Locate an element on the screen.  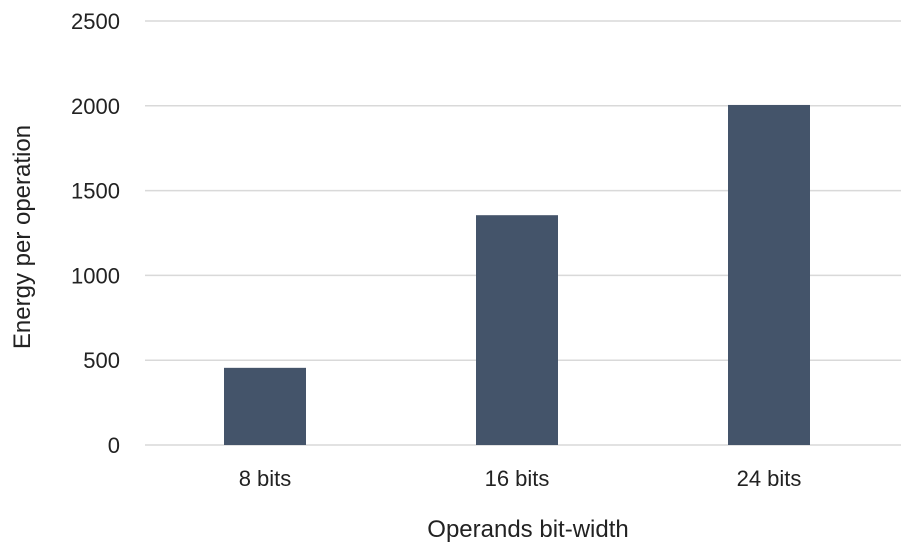
bar-16-bits is located at coordinates (517, 330).